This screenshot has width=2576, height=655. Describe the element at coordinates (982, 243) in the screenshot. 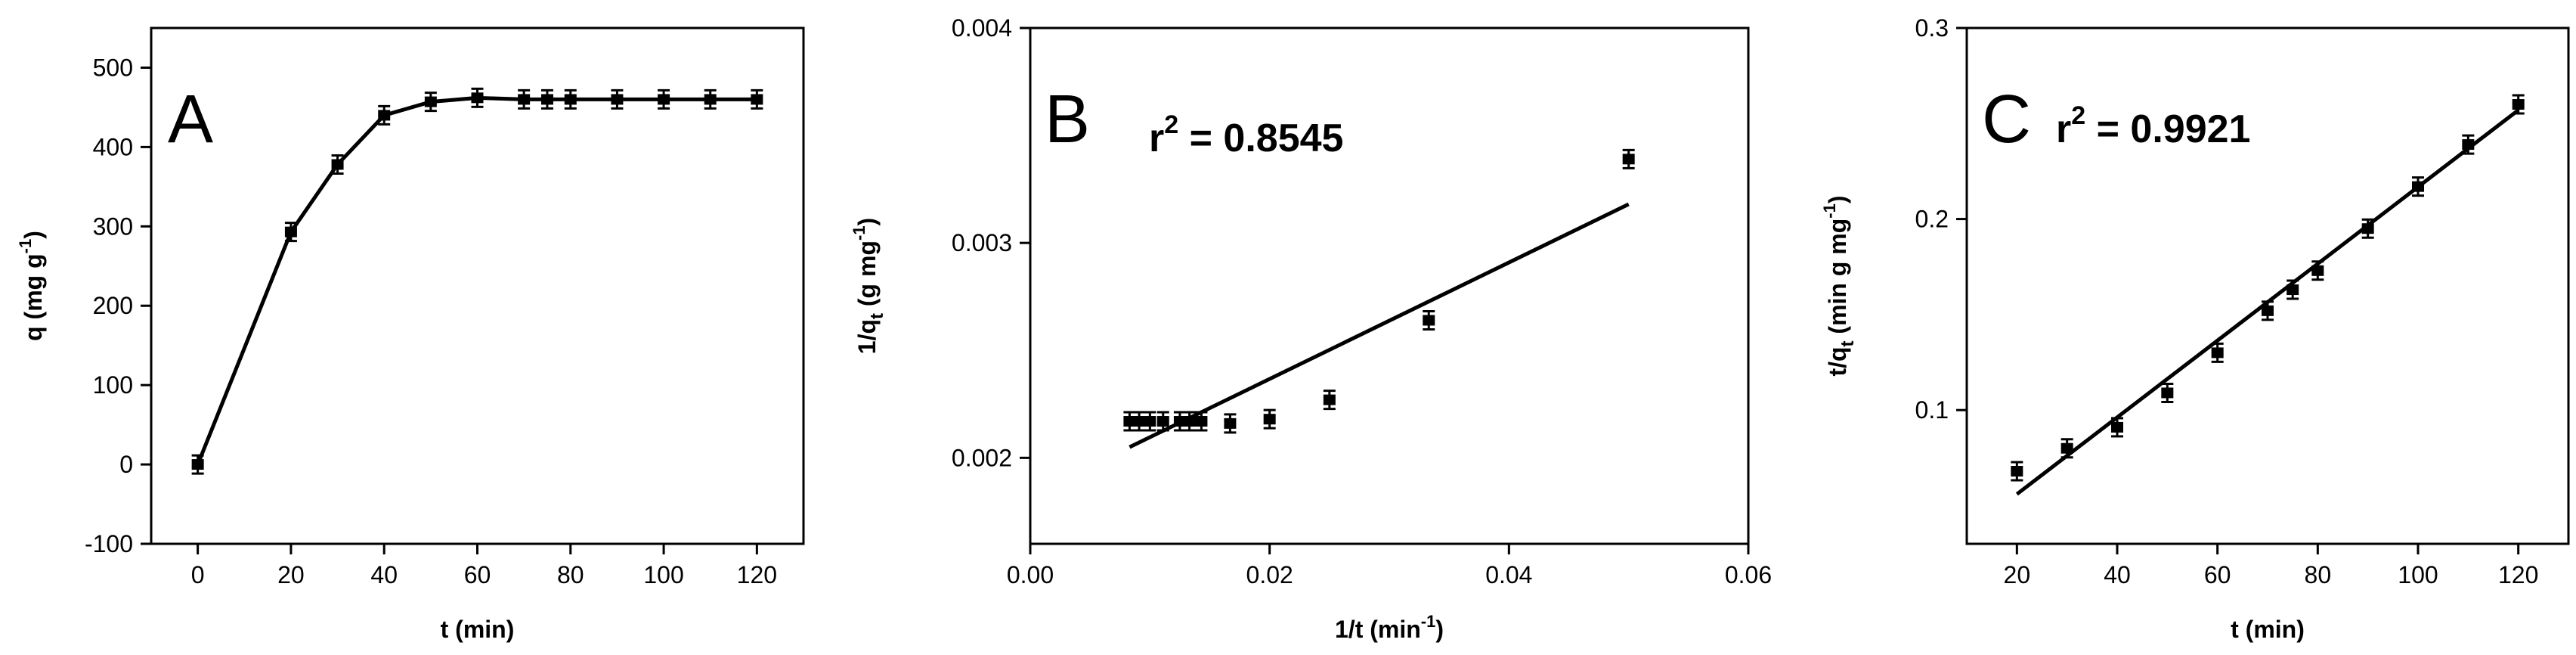

I see `y-tick-label: 0.003` at that location.